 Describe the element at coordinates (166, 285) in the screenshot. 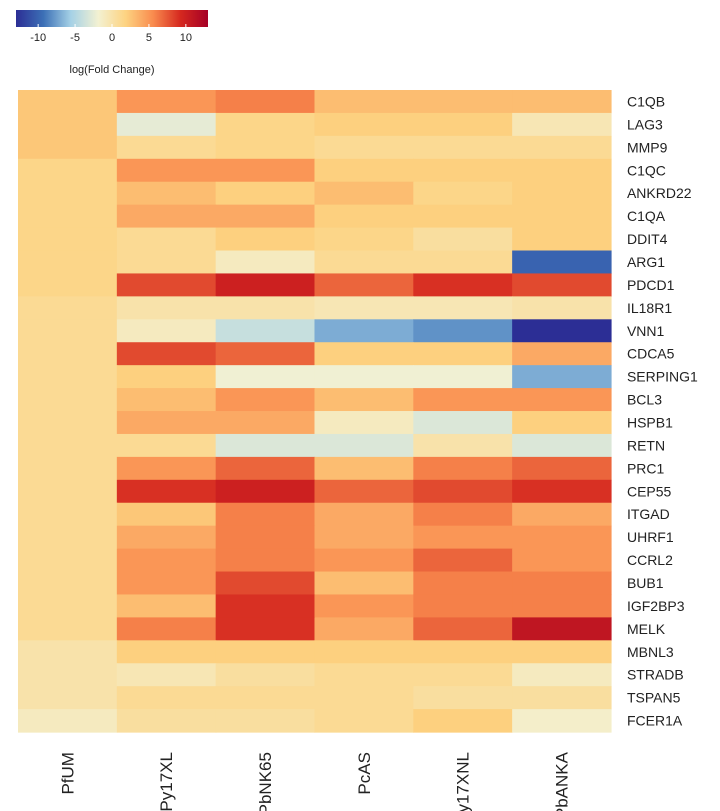

I see `heatmap-cell-pdcd1-py17xl` at that location.